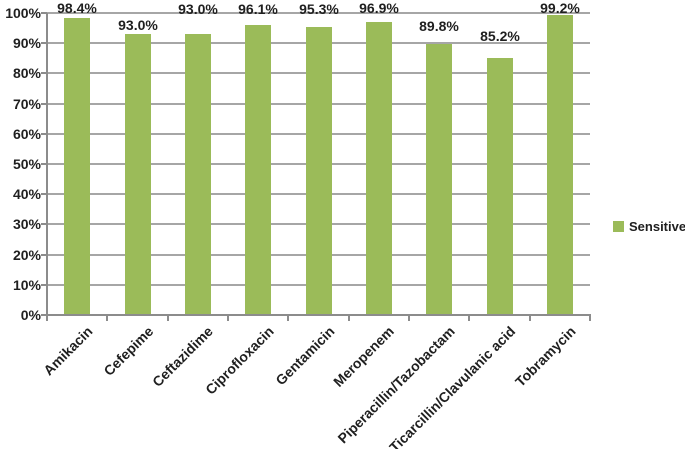 Image resolution: width=685 pixels, height=449 pixels. I want to click on y-axis-label-100: 100%, so click(23, 13).